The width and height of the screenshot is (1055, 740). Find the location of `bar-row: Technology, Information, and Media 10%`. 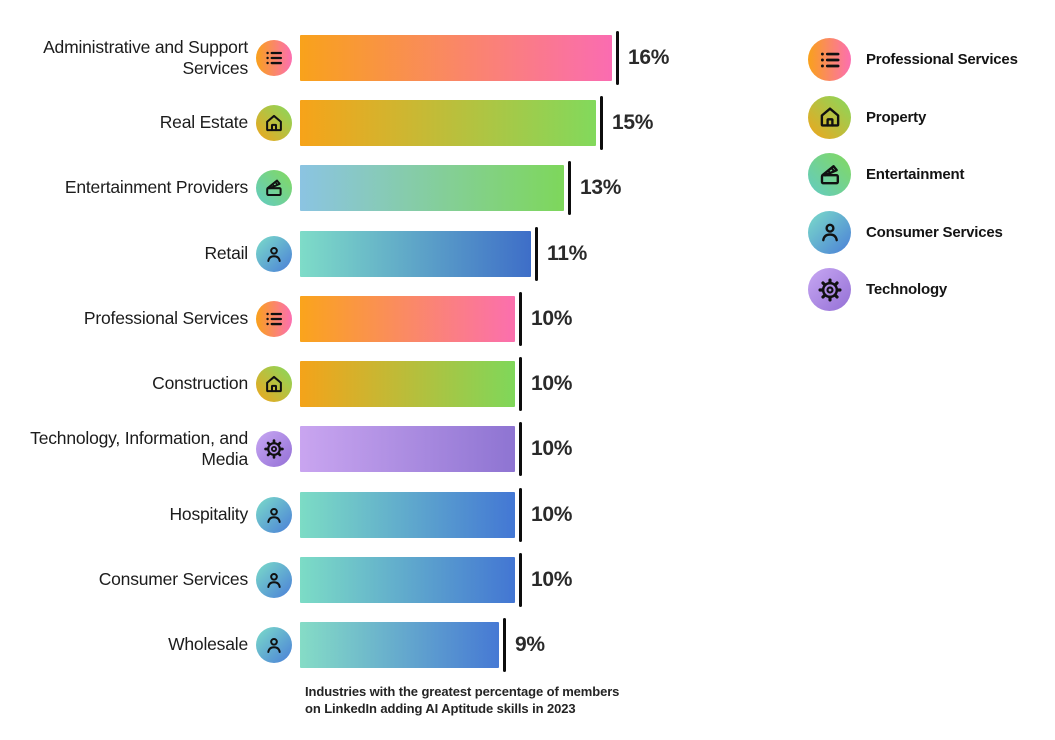

bar-row: Technology, Information, and Media 10% is located at coordinates (527, 449).